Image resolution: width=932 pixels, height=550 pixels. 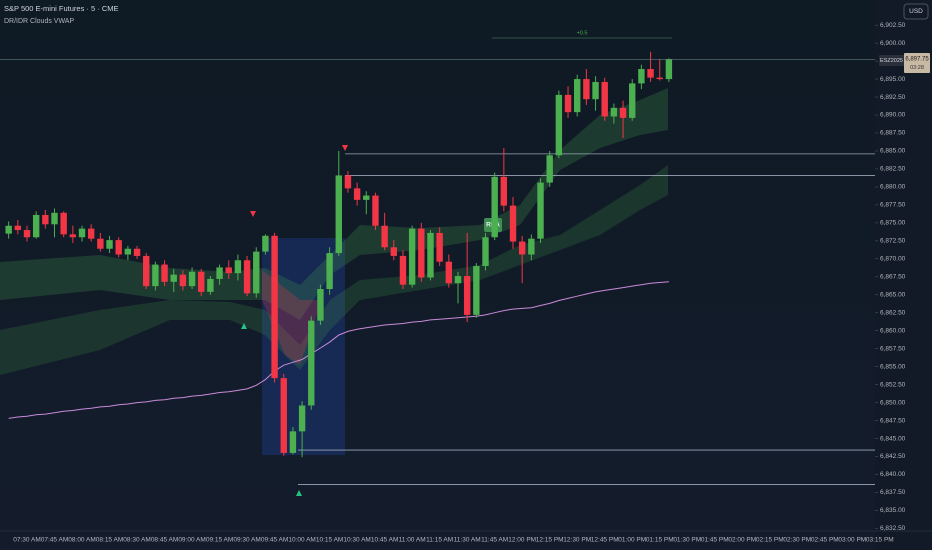 I want to click on axis-panel, so click(x=903, y=275).